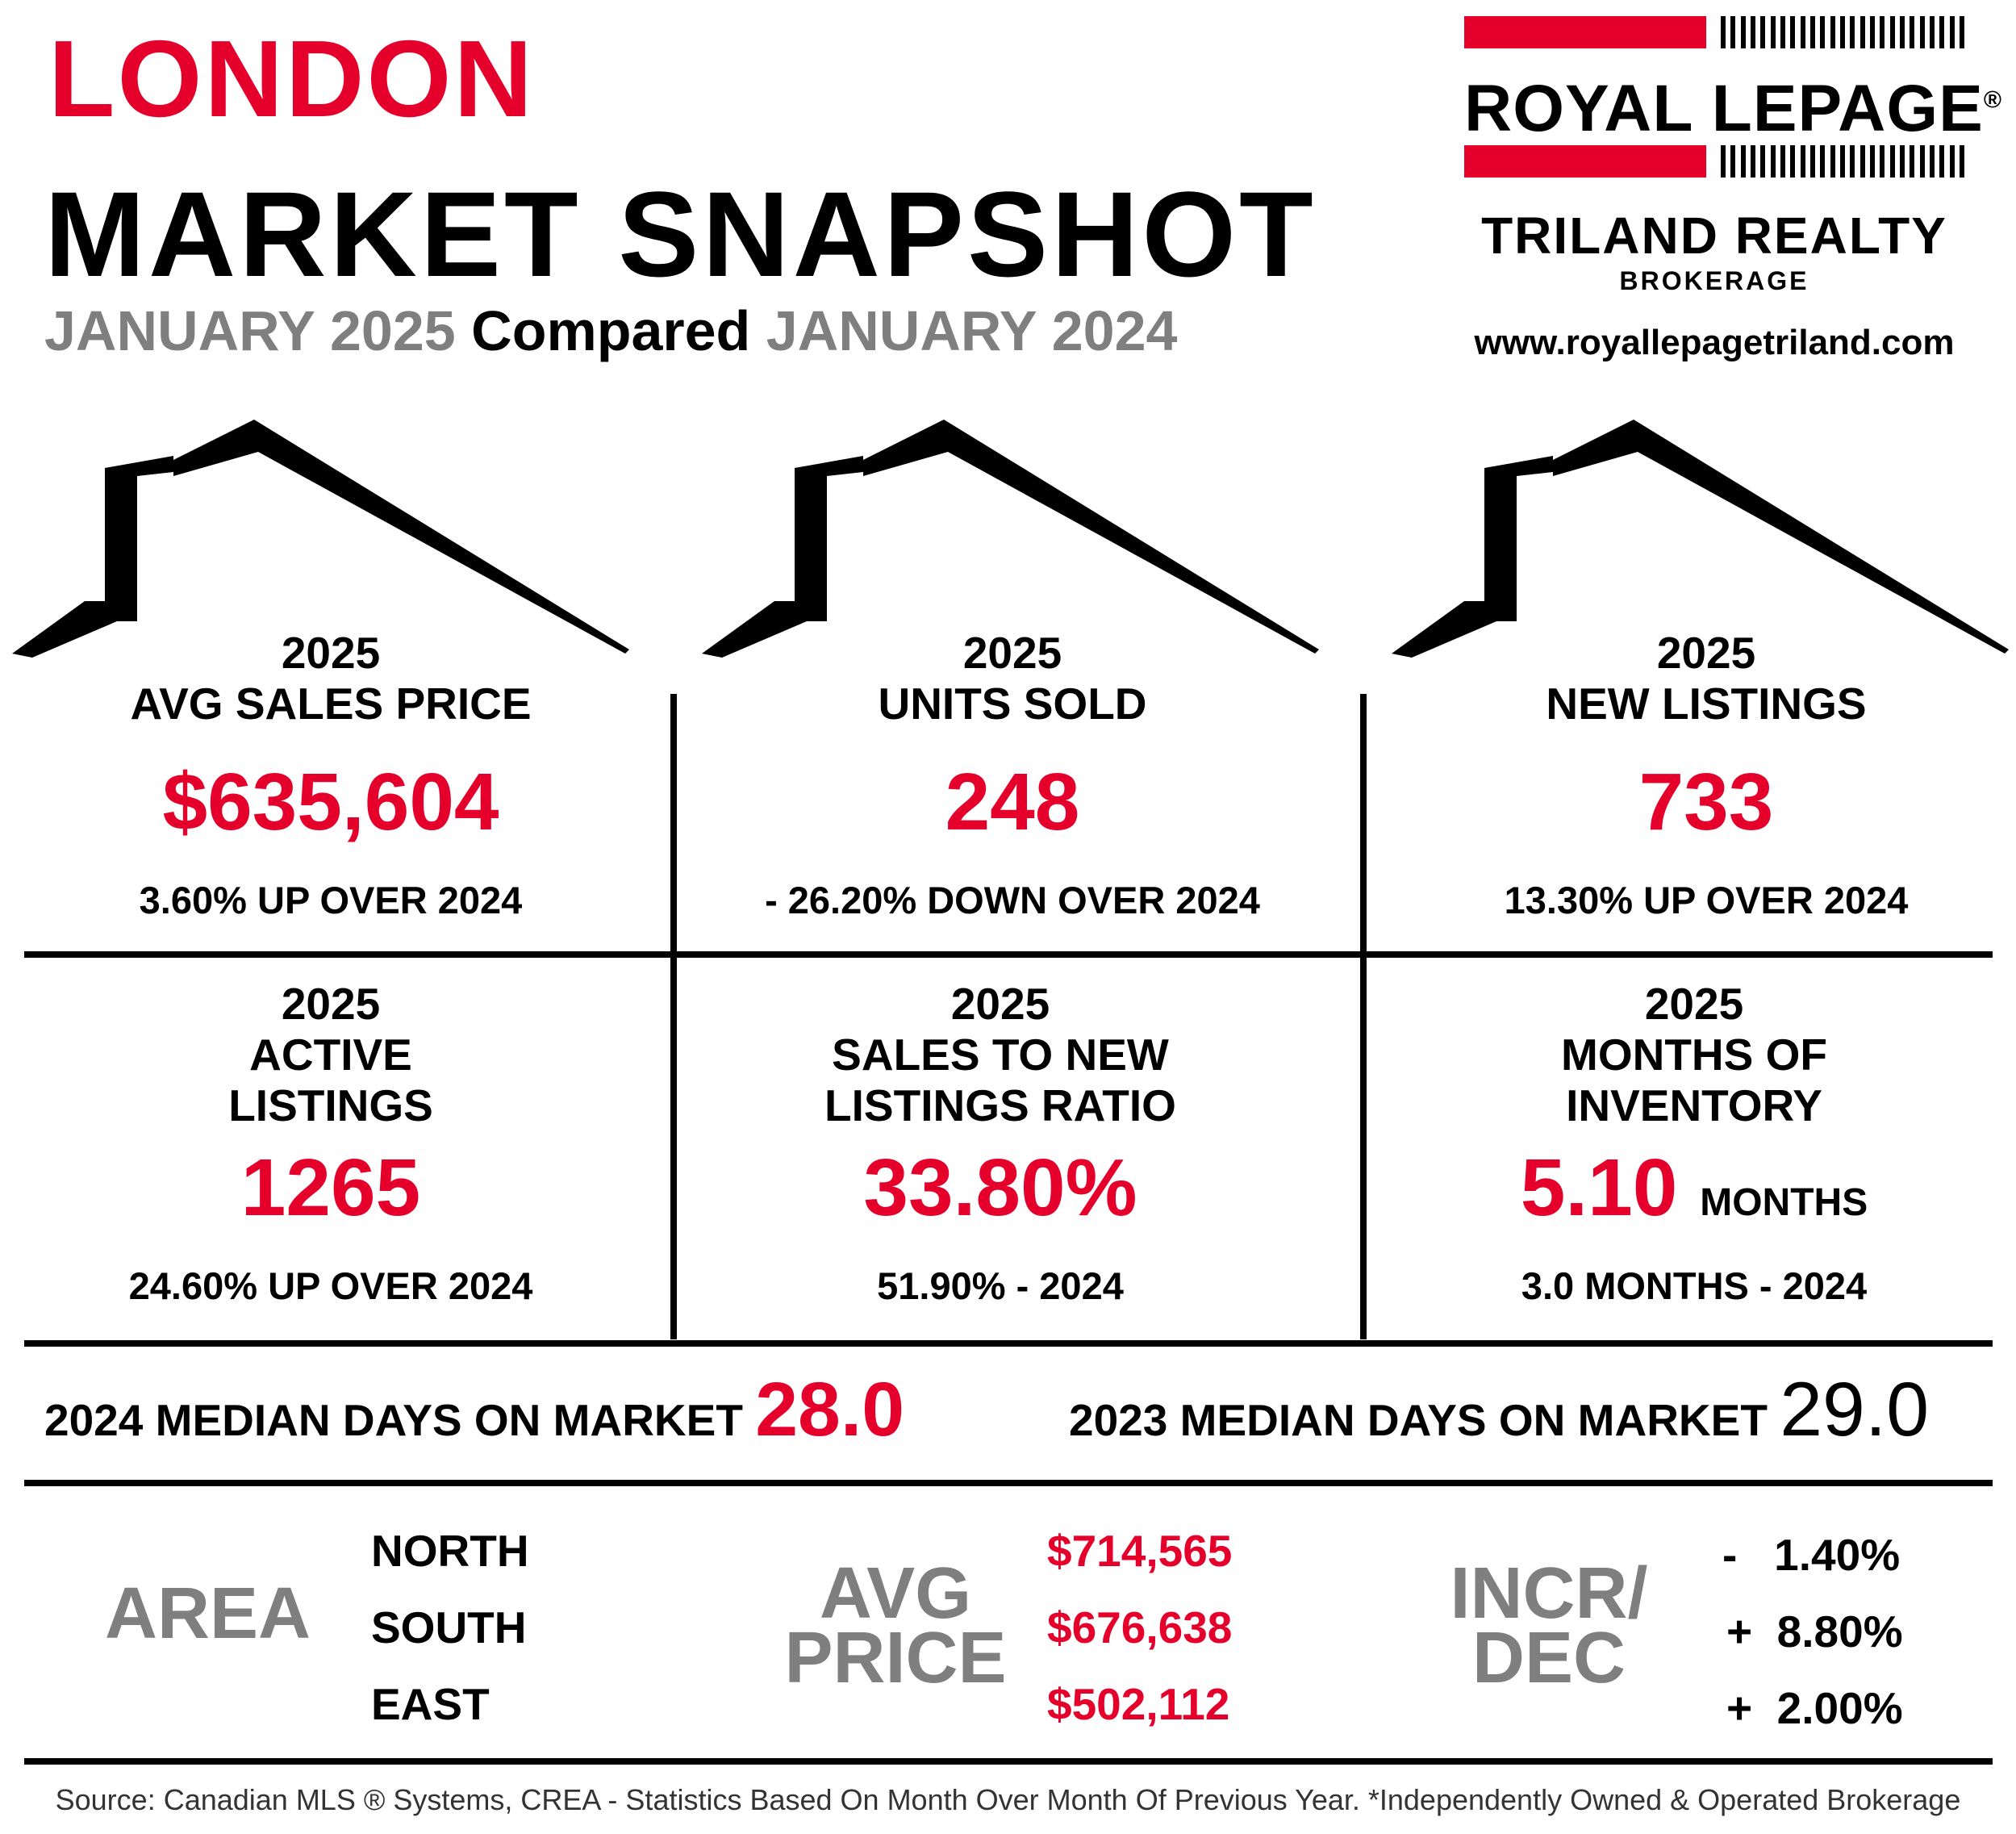 The width and height of the screenshot is (2016, 1834). Describe the element at coordinates (1694, 1105) in the screenshot. I see `stat-label-line-2: INVENTORY` at that location.